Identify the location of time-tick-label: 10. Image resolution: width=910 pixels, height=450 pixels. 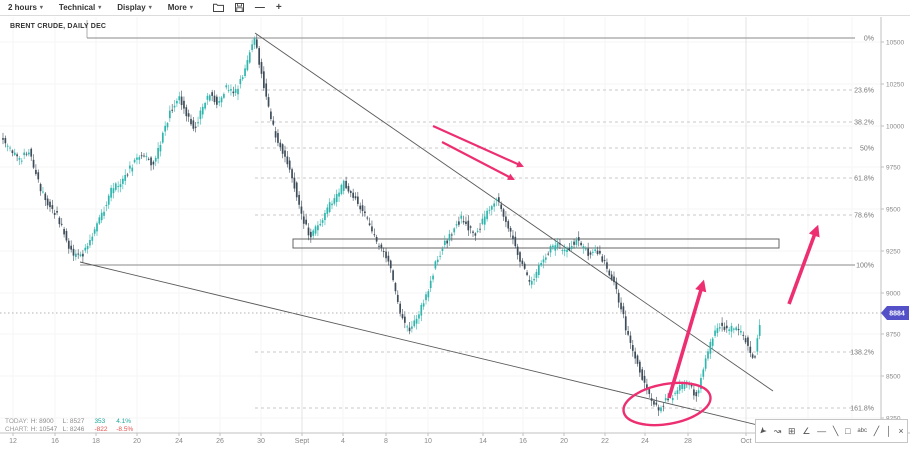
(428, 441).